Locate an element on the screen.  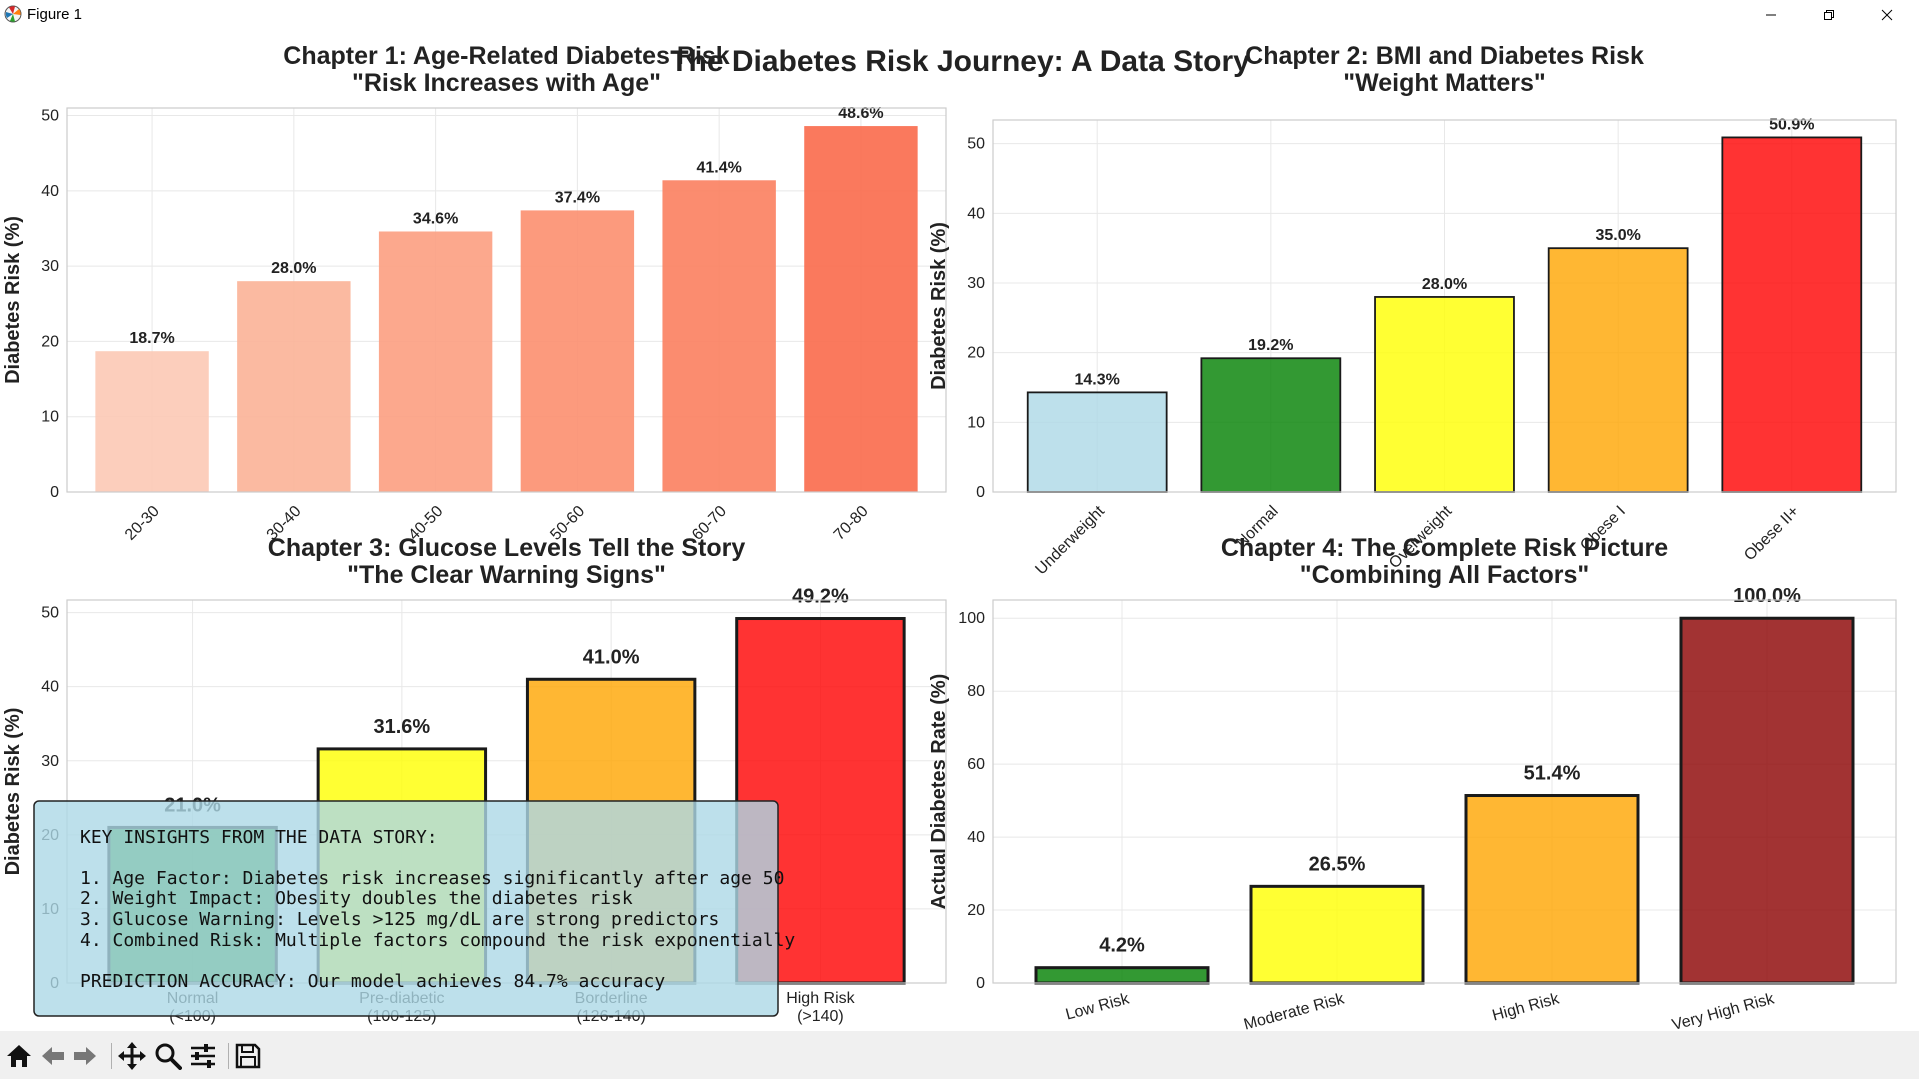
data-label: 31.6% is located at coordinates (401, 727).